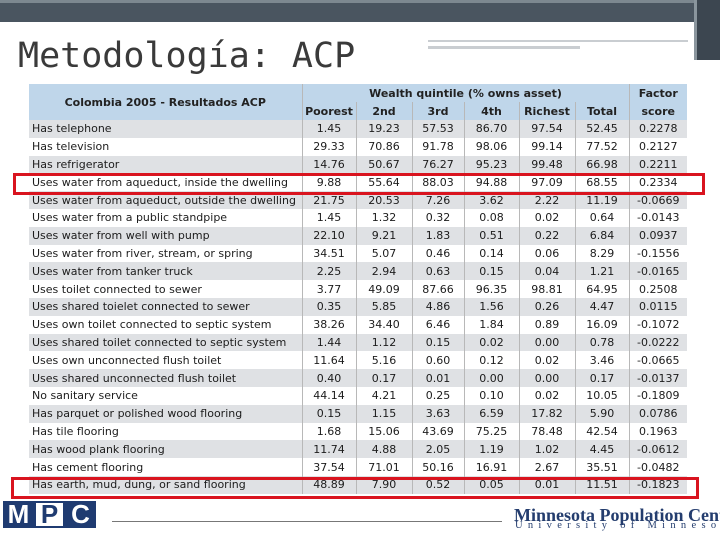 This screenshot has width=720, height=540. I want to click on quintile-cell: 6.59, so click(491, 413).